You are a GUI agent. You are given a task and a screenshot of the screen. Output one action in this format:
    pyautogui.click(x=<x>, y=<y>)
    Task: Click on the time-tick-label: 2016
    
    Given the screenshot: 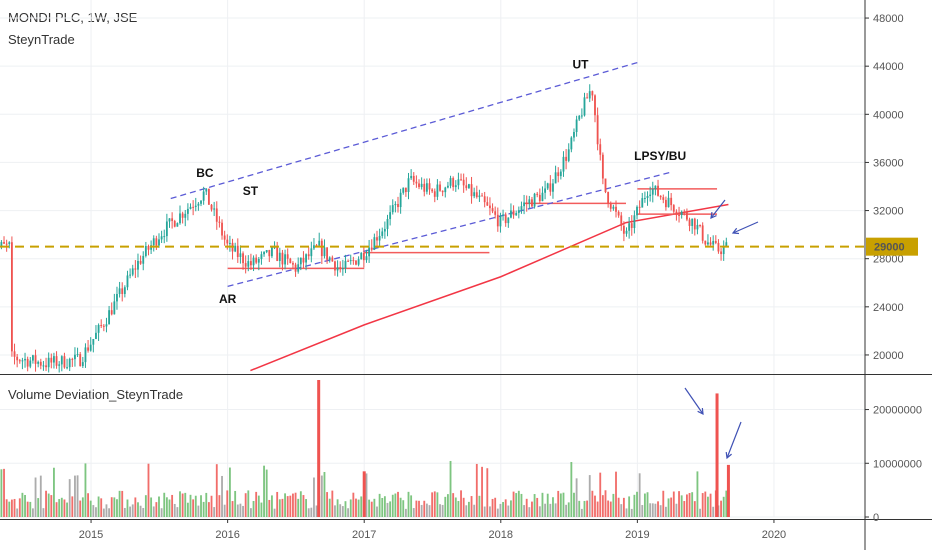 What is the action you would take?
    pyautogui.click(x=227, y=535)
    